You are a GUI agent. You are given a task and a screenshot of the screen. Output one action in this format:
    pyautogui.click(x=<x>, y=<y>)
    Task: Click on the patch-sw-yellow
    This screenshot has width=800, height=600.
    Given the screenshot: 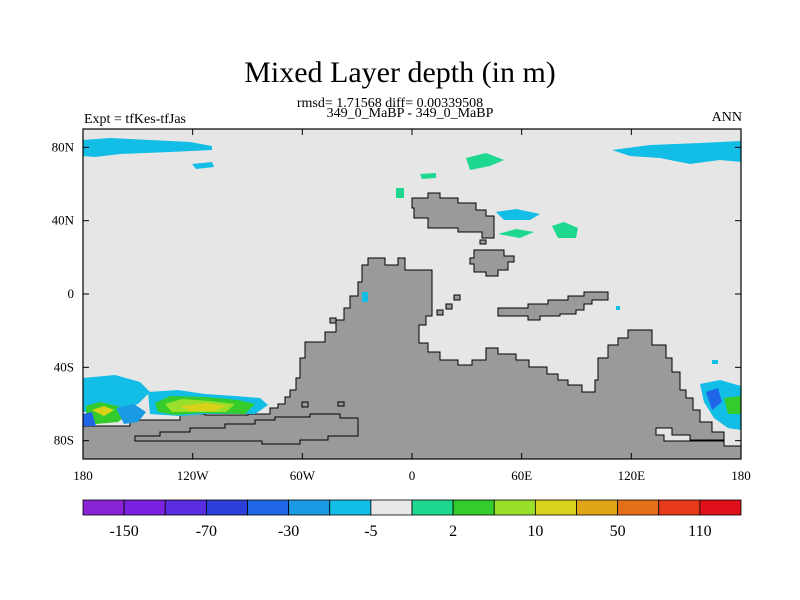 What is the action you would take?
    pyautogui.click(x=103, y=411)
    